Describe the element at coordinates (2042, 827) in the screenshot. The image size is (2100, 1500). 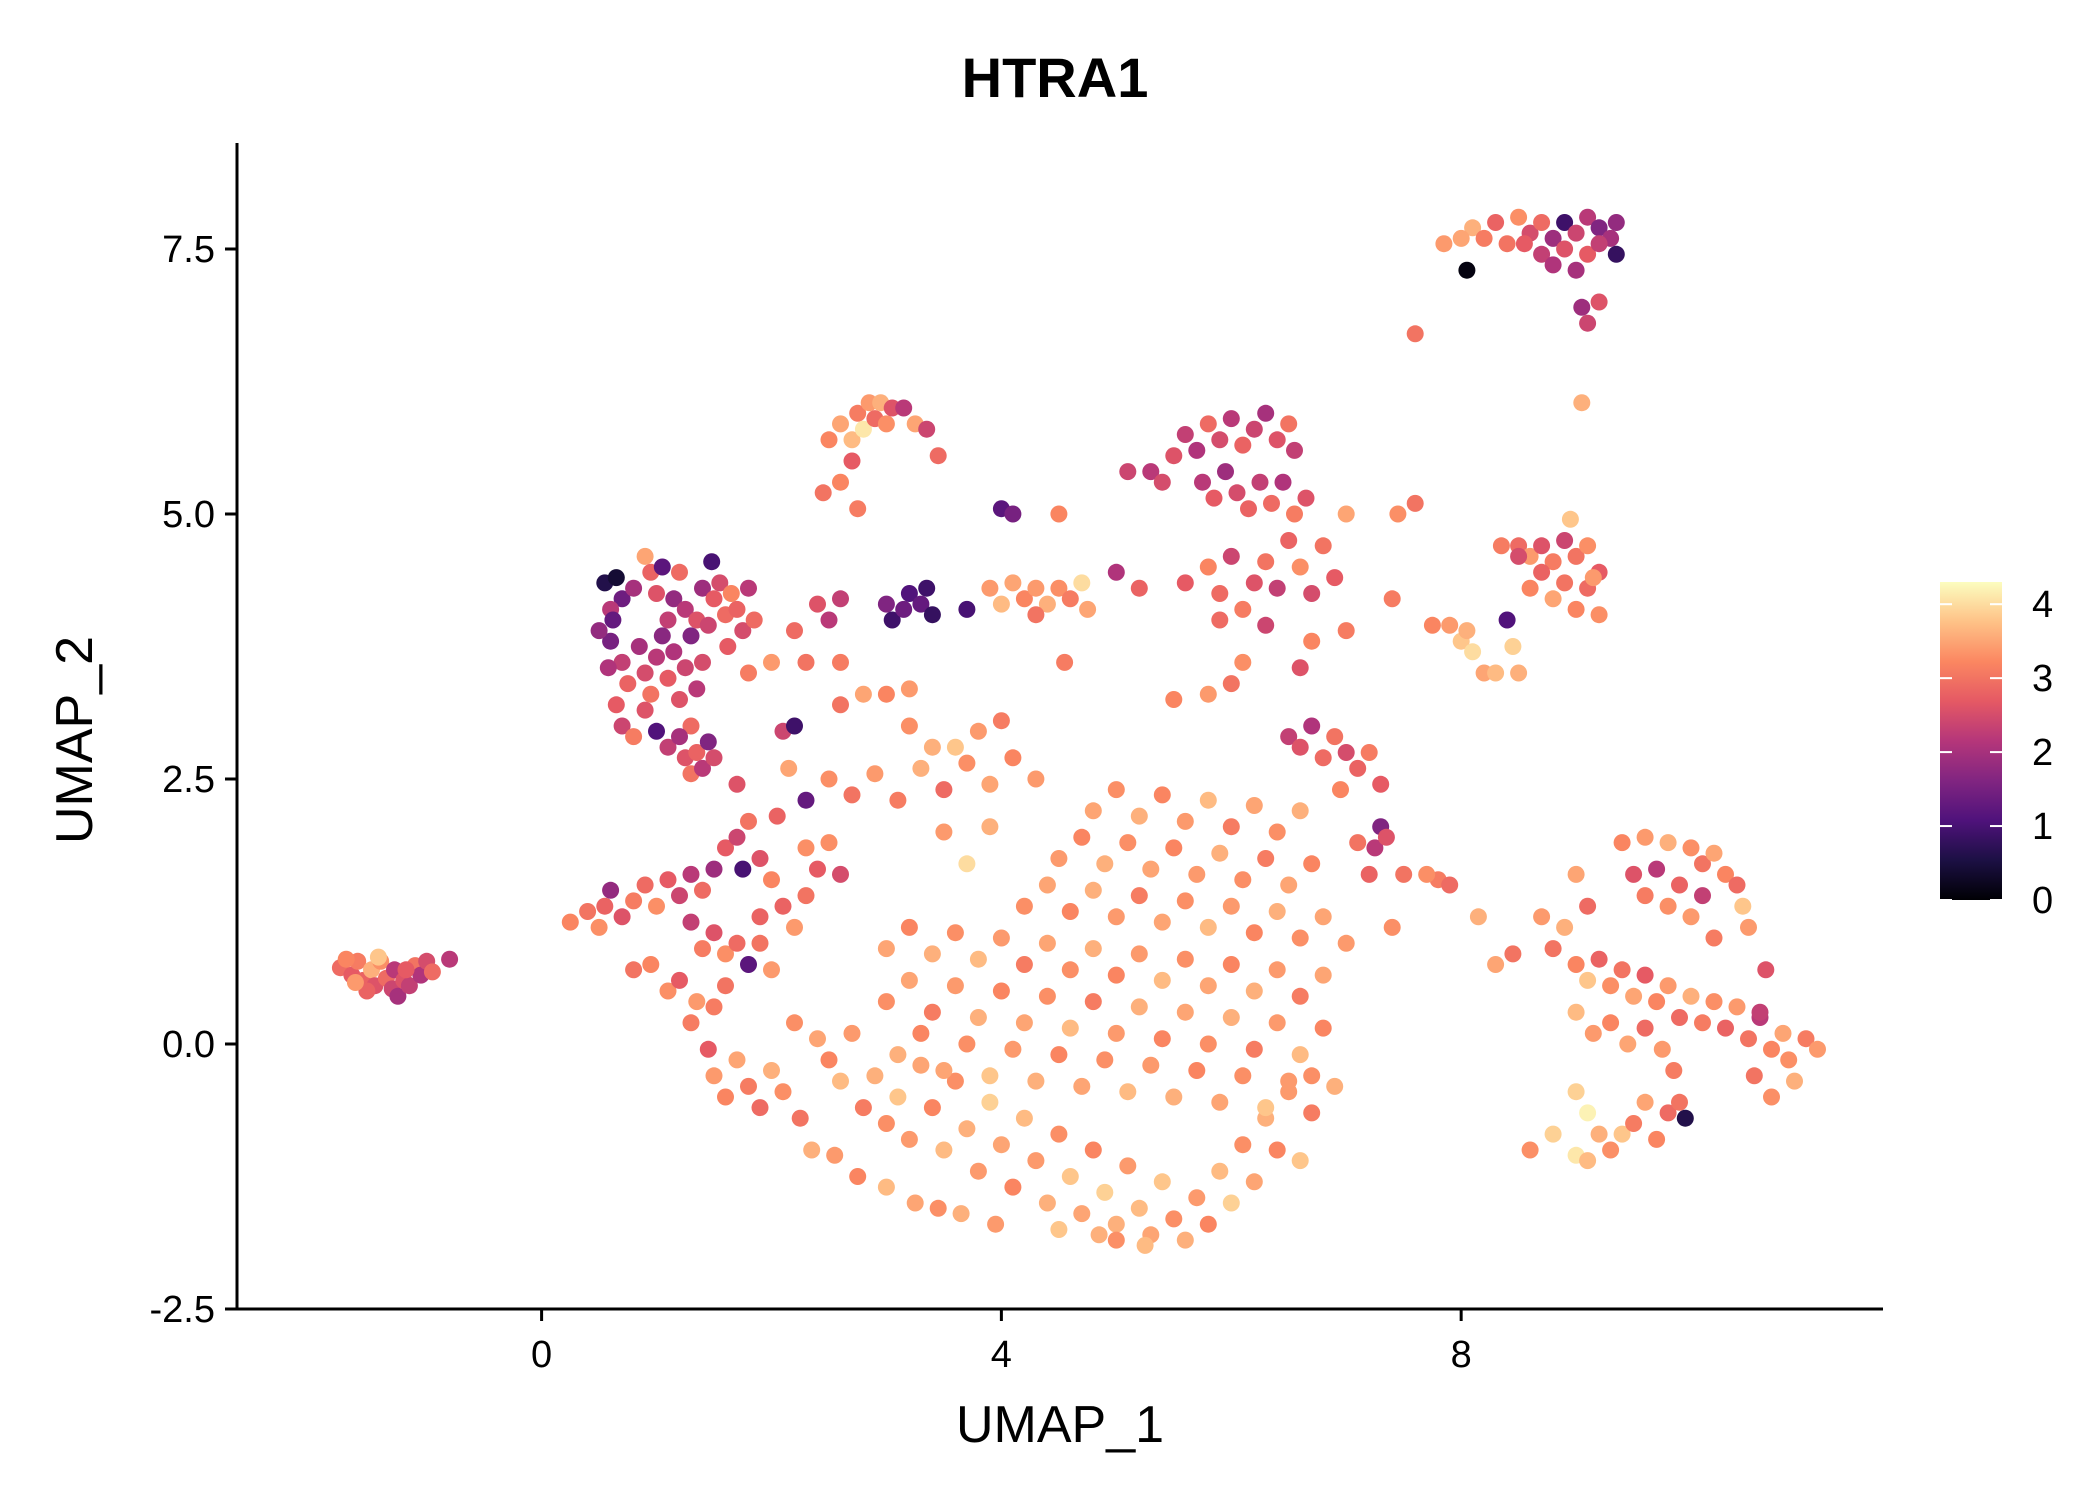
I see `colorbar-tick-label: 1` at that location.